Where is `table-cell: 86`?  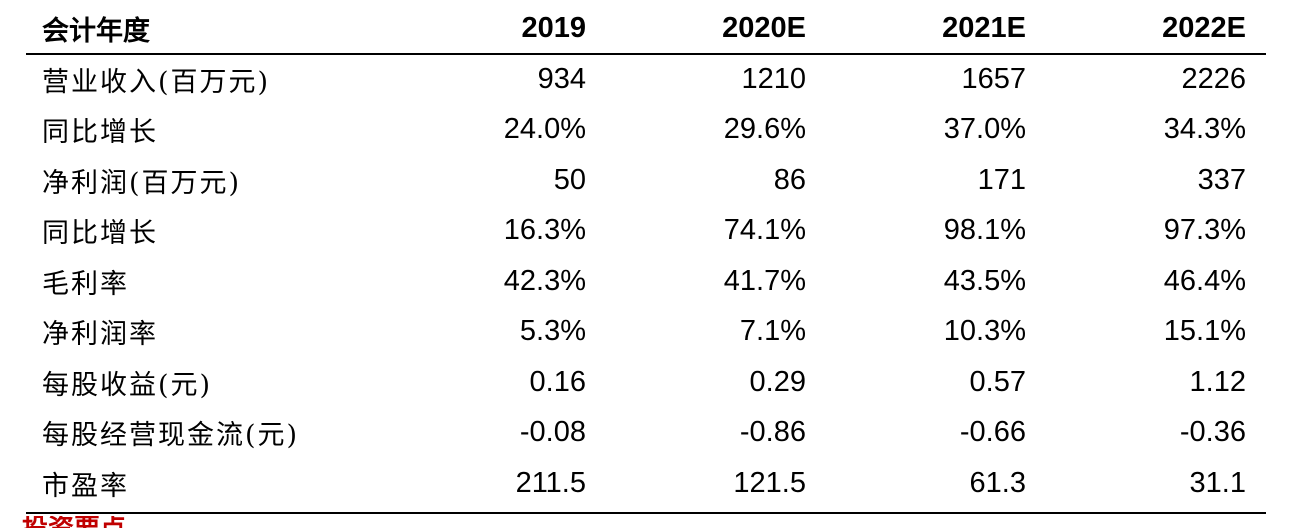
table-cell: 86 is located at coordinates (789, 179).